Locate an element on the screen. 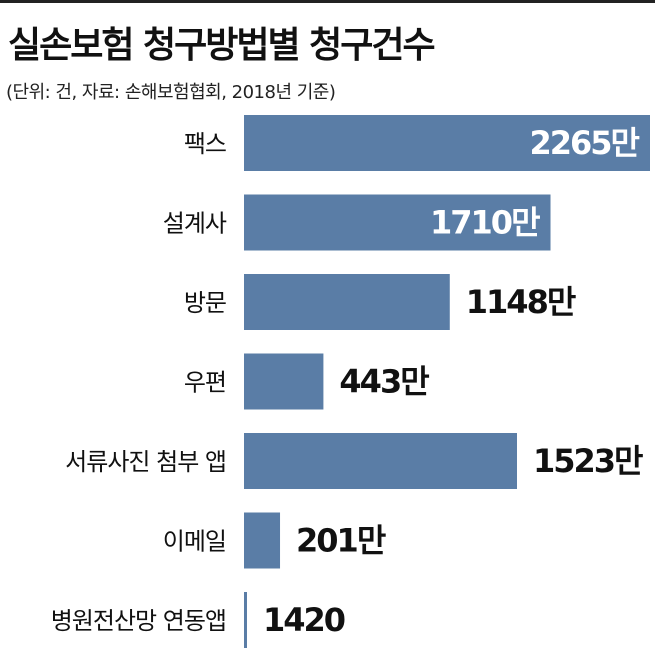 The width and height of the screenshot is (655, 651). category-label: 팩스 is located at coordinates (205, 144).